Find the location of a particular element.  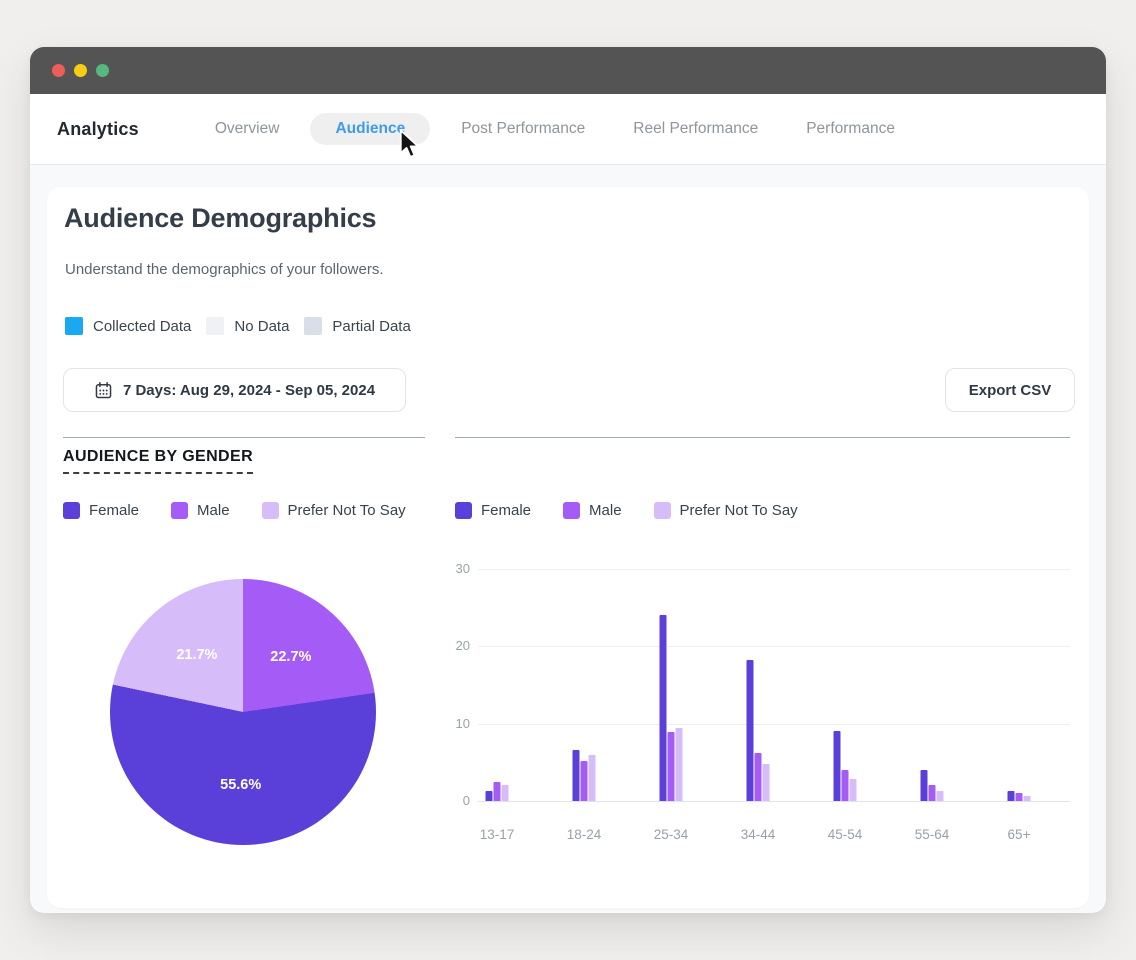

tab-post-performance: Post Performance is located at coordinates (523, 128).